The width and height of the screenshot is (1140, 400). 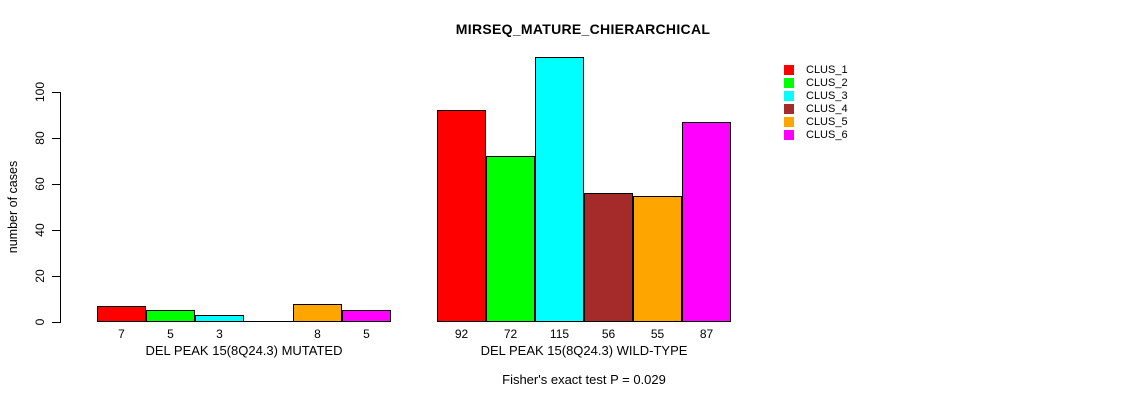 I want to click on legend-label: CLUS_3, so click(x=827, y=96).